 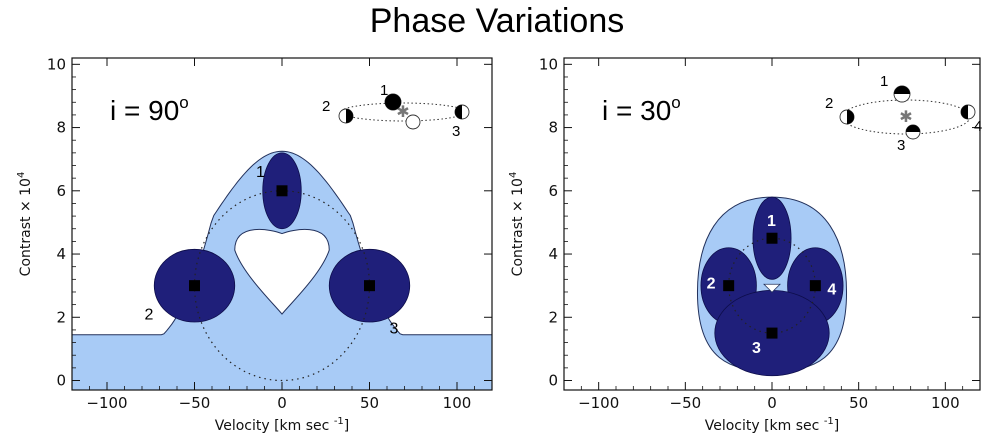 I want to click on inclination-label: i = 30o, so click(x=641, y=109).